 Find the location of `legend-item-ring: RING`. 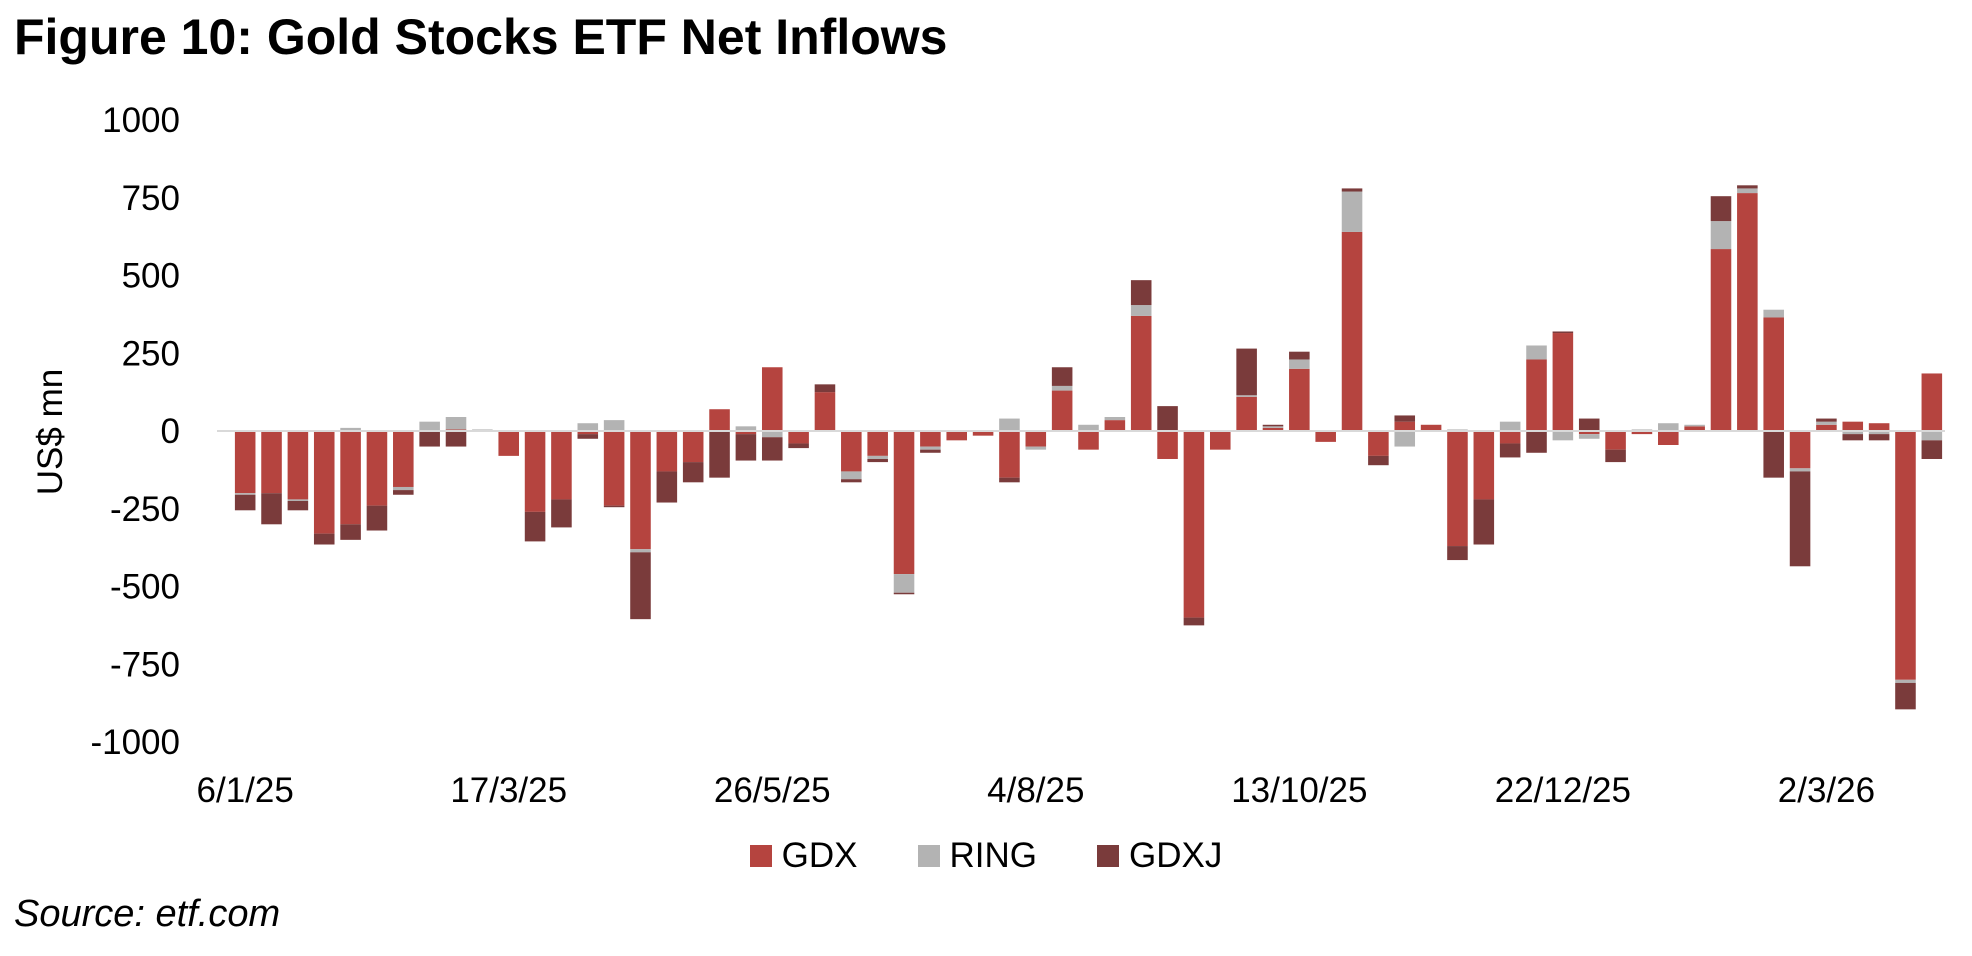

legend-item-ring: RING is located at coordinates (977, 856).